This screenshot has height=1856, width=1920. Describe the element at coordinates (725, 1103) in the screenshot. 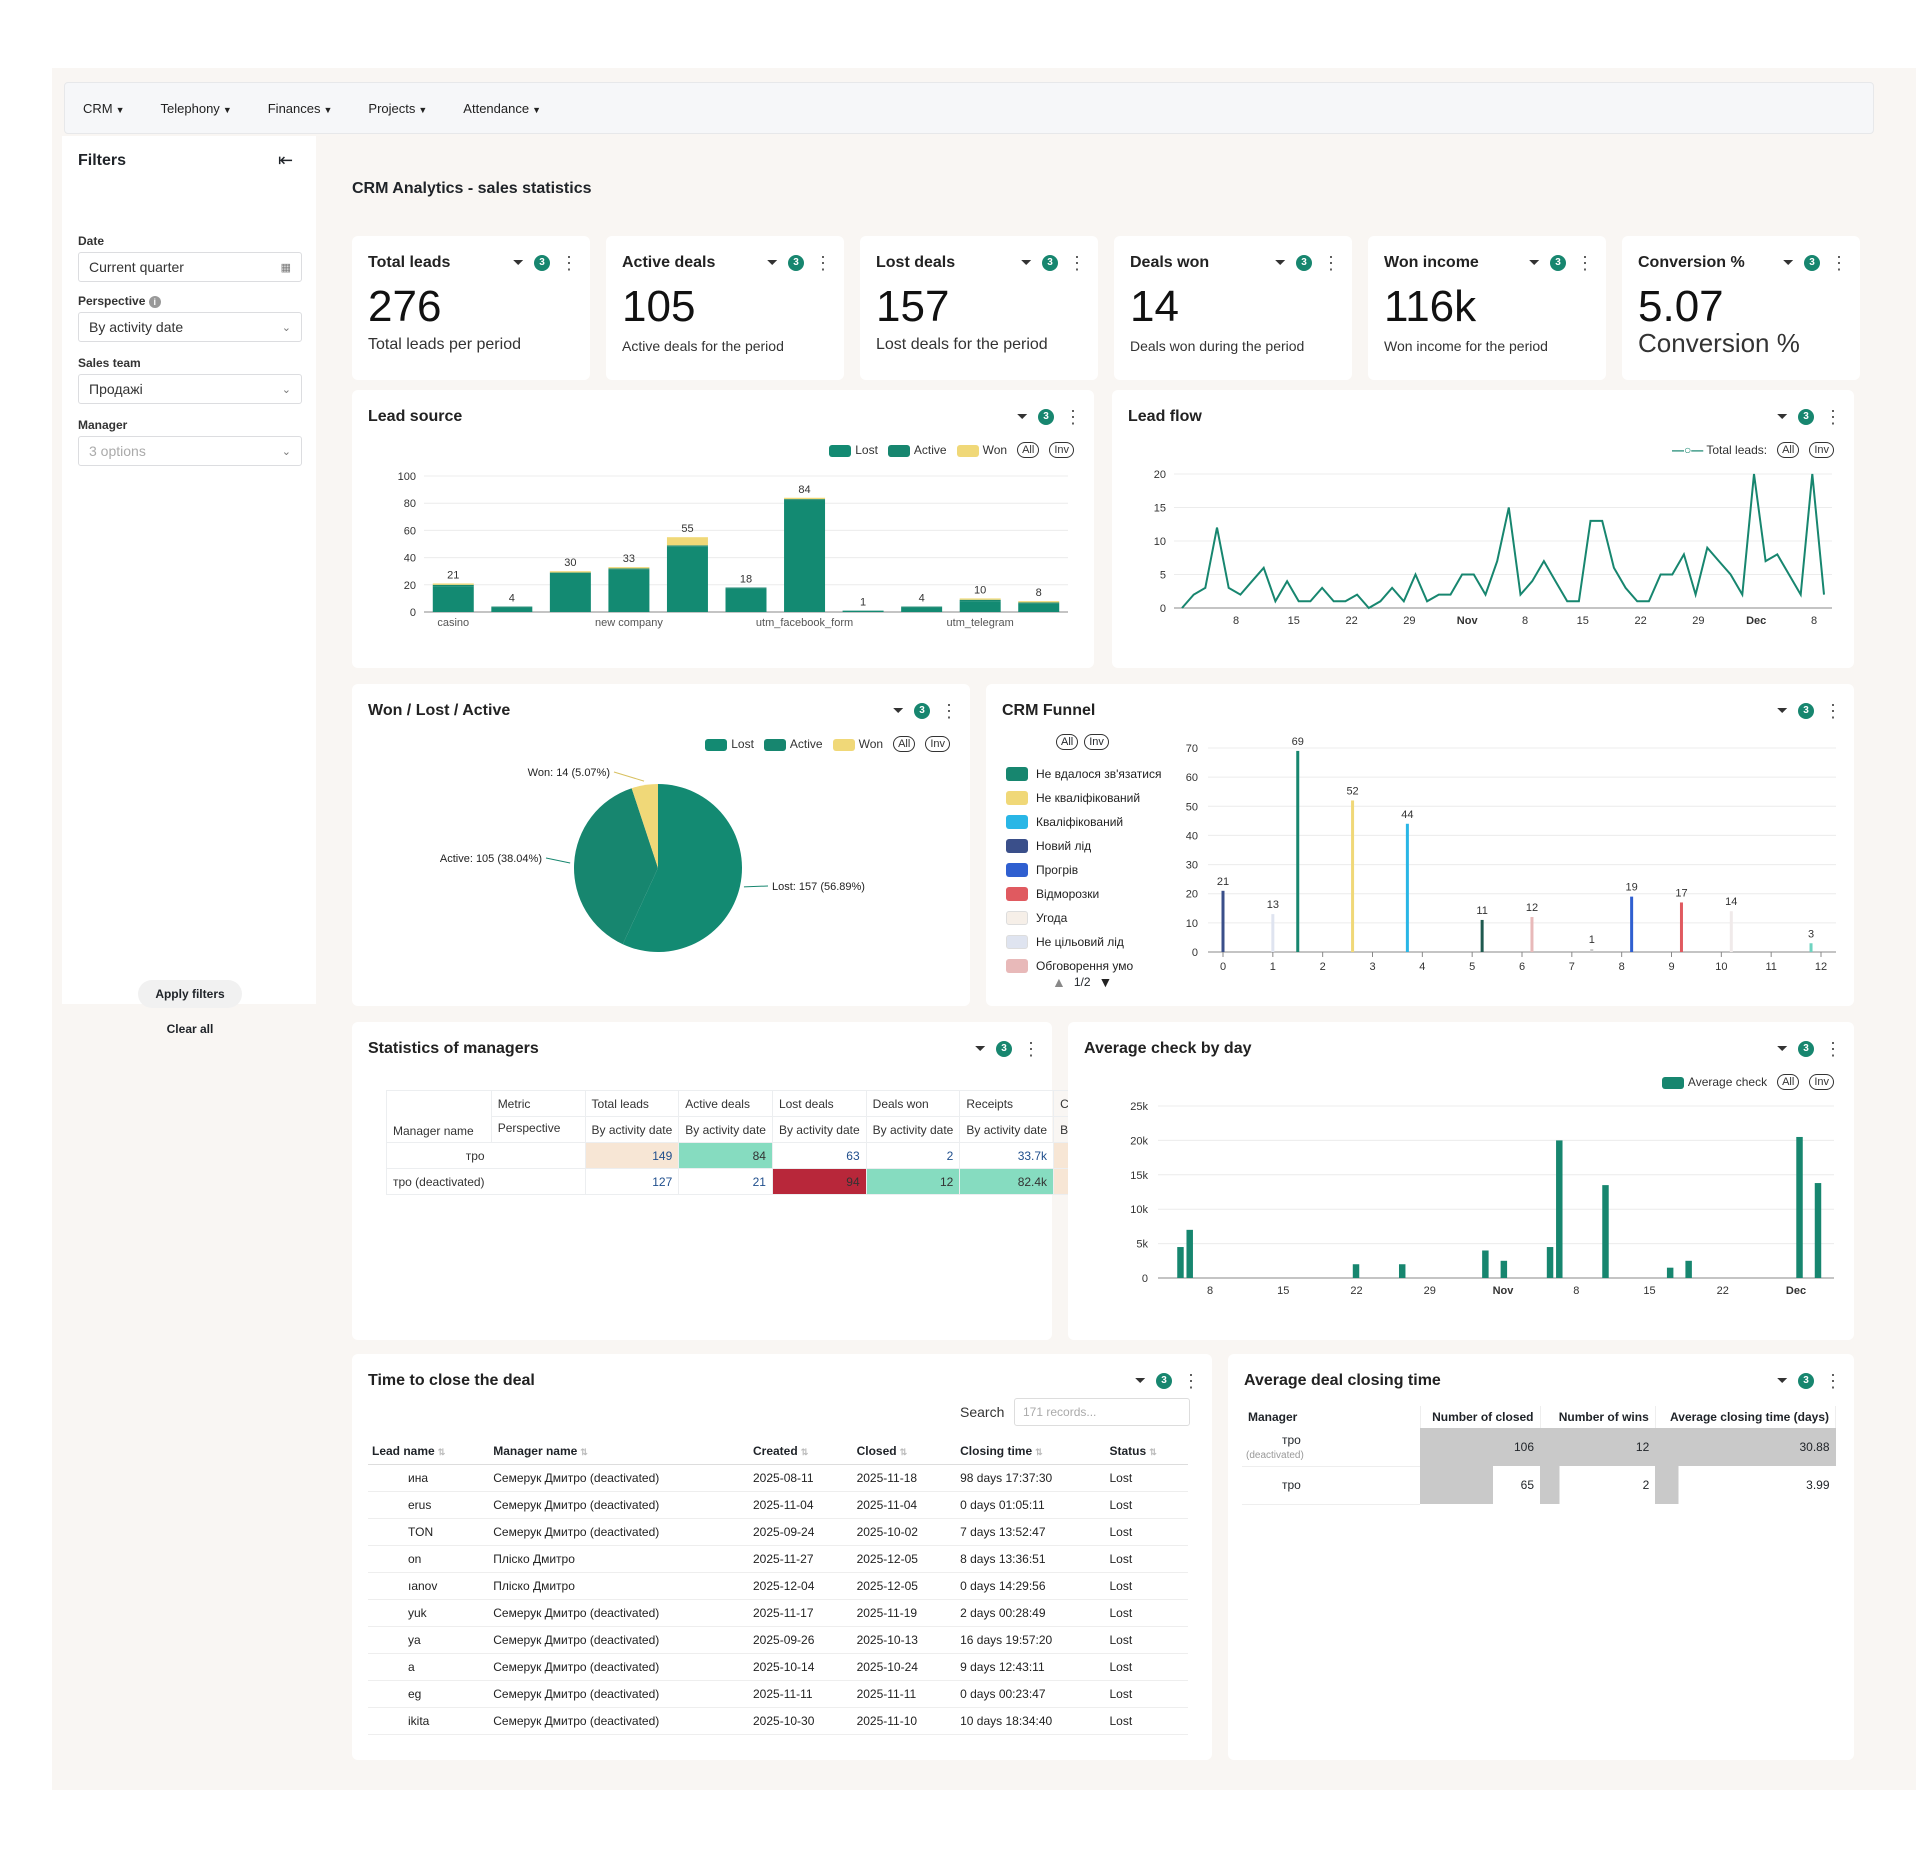

I see `metric-column-header: Active deals` at that location.